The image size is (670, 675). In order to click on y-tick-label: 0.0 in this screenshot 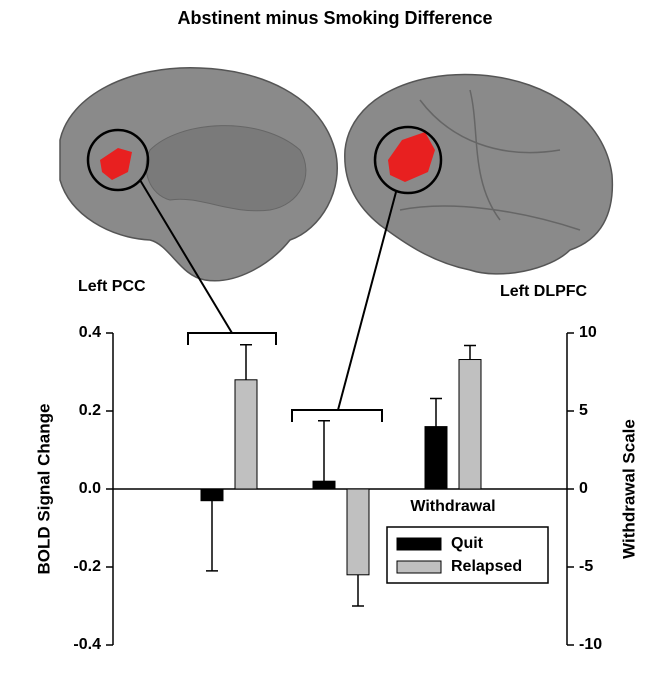, I will do `click(90, 488)`.